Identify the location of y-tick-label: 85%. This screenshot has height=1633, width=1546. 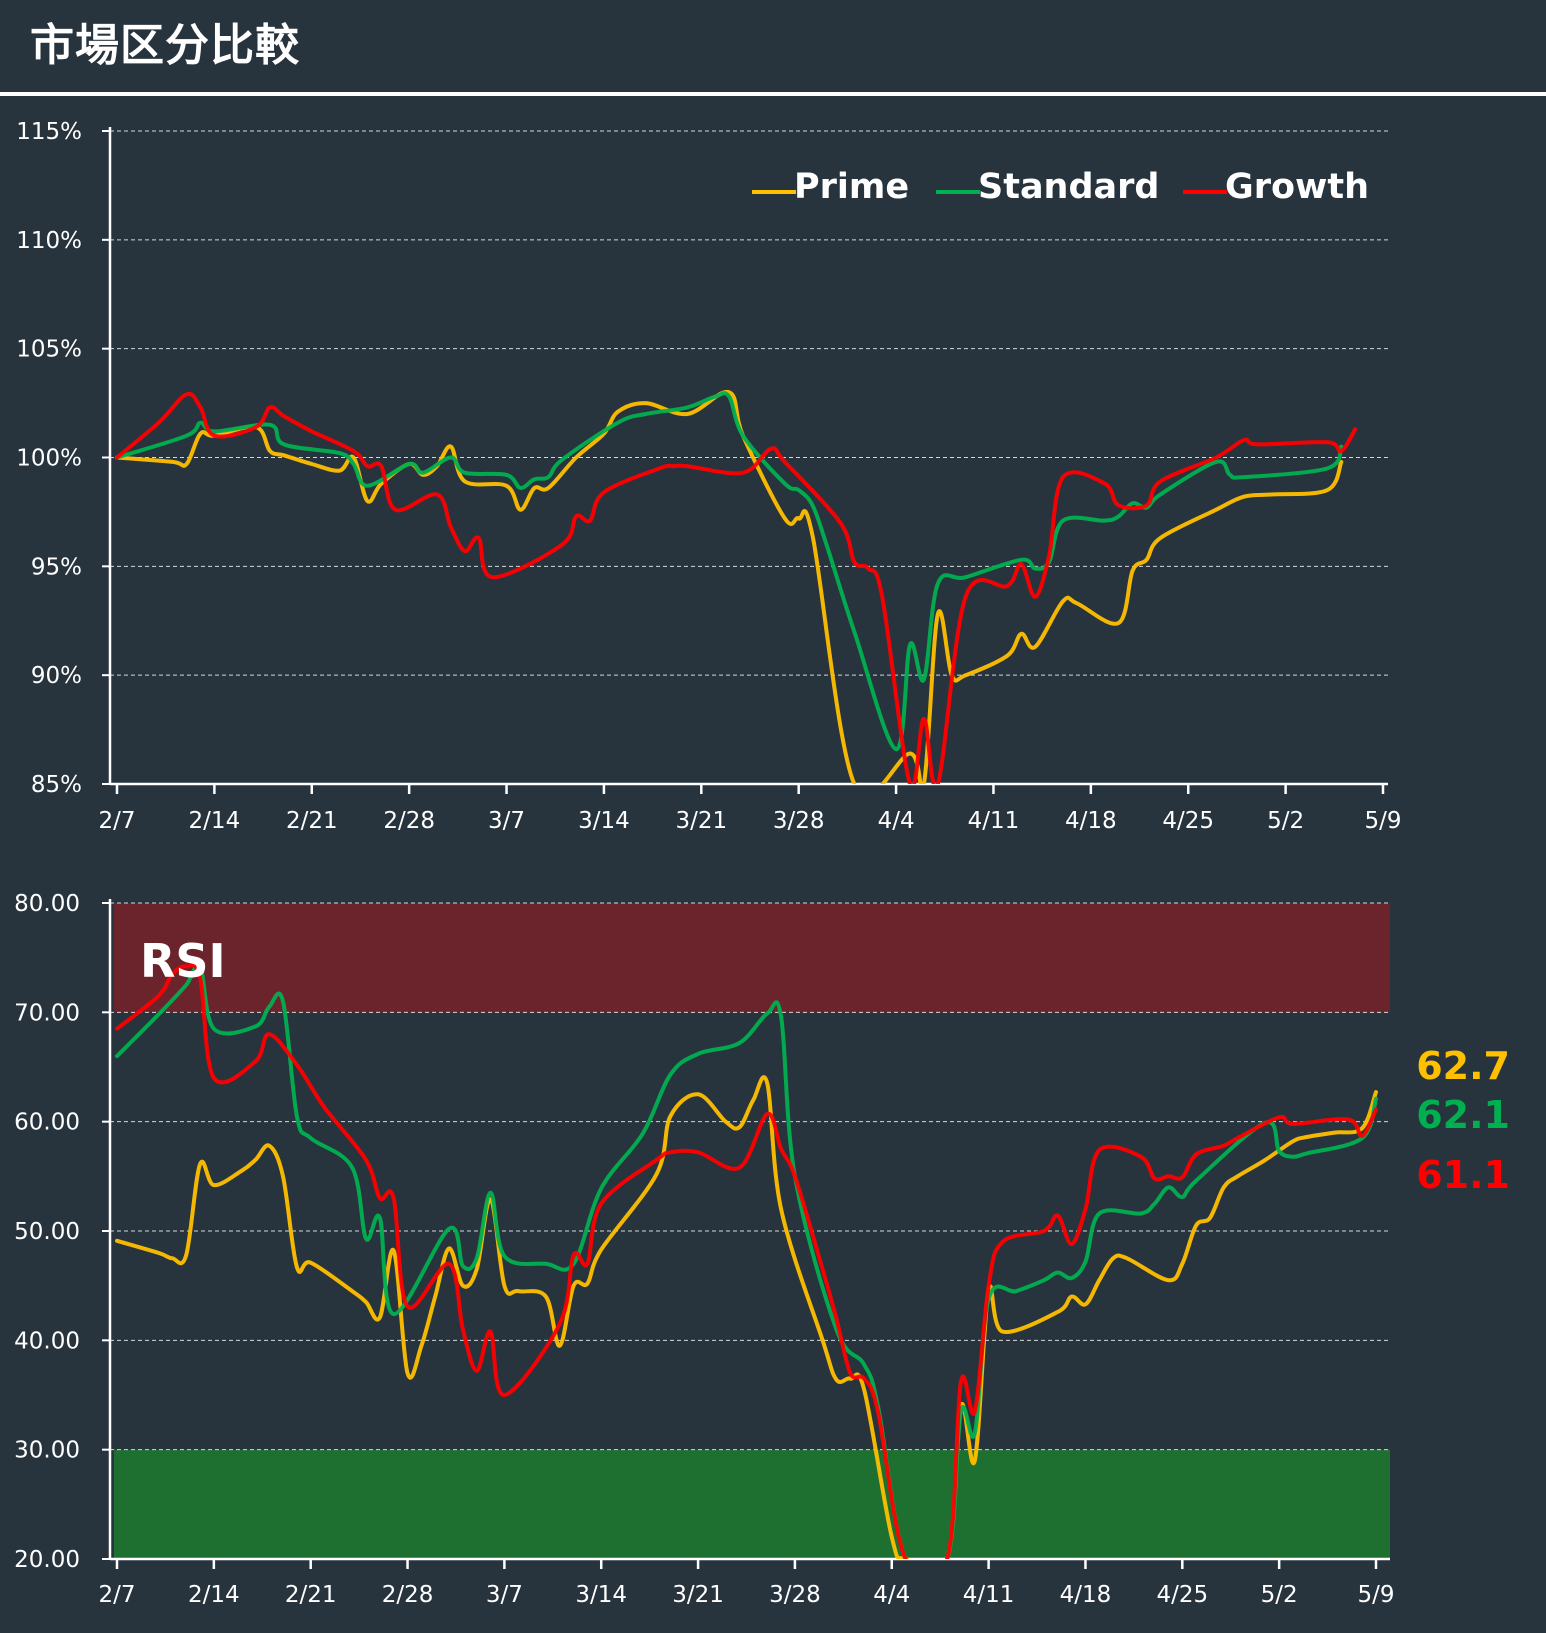
(56, 785).